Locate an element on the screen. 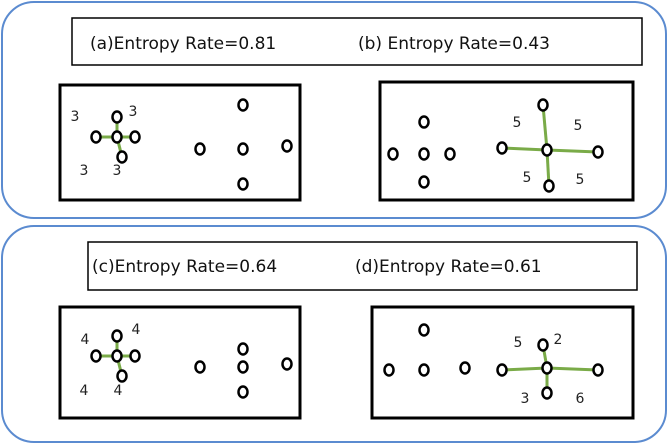  edge-label: 6 is located at coordinates (580, 399).